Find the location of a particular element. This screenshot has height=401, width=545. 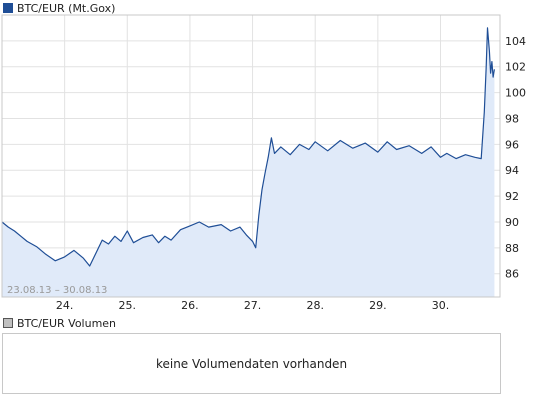

y-tick-label: 102 is located at coordinates (515, 67).